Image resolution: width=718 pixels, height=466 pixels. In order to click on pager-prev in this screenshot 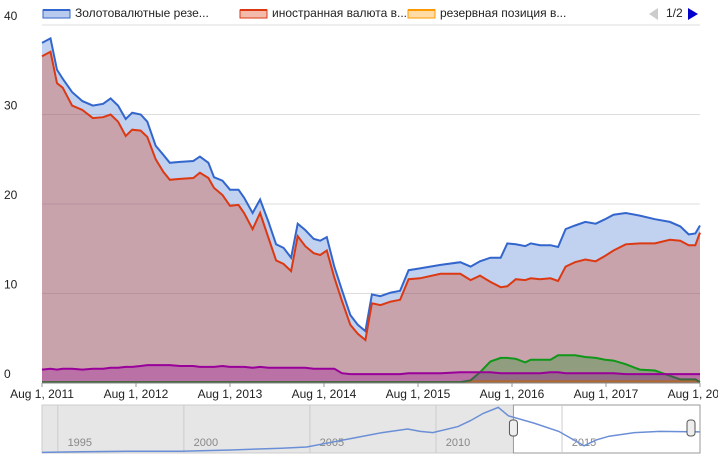, I will do `click(653, 14)`.